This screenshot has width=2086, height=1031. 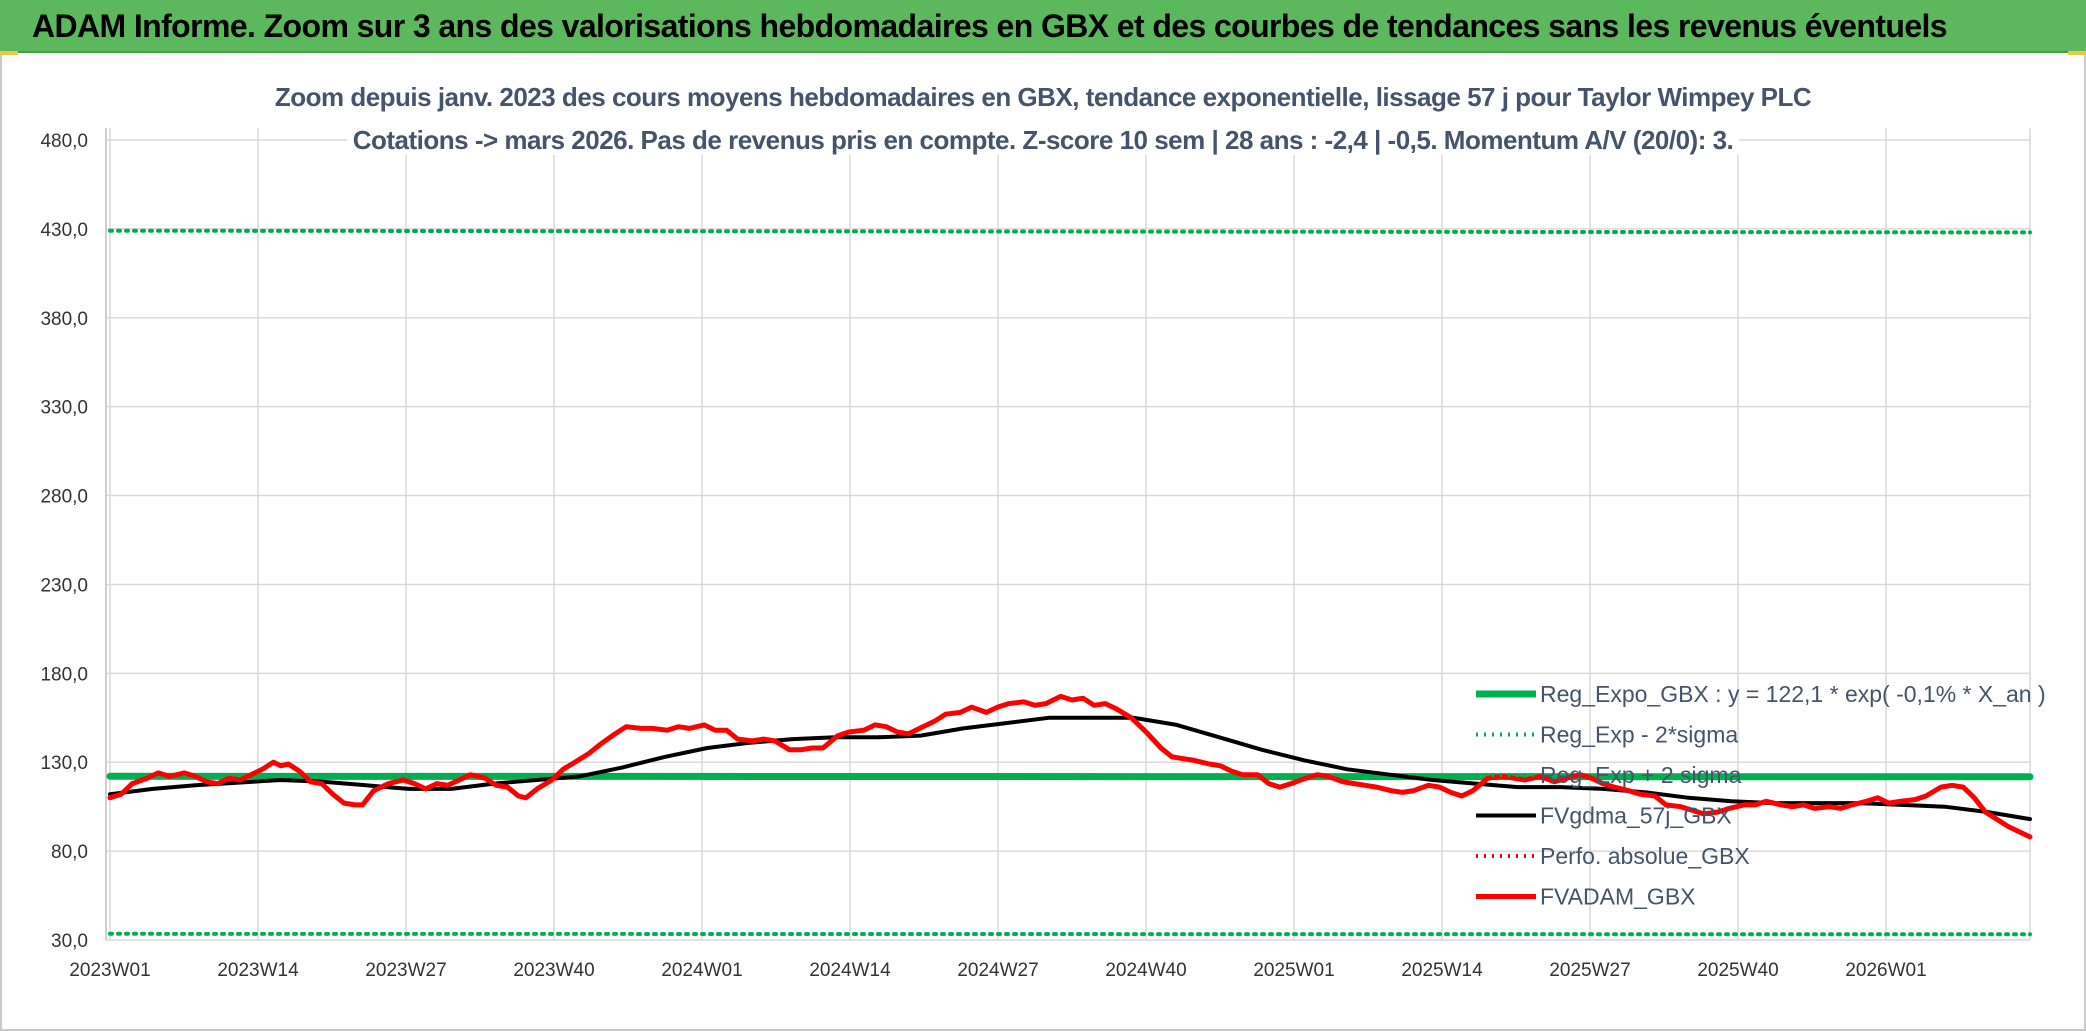 What do you see at coordinates (64, 408) in the screenshot?
I see `y-tick-label: 330,0` at bounding box center [64, 408].